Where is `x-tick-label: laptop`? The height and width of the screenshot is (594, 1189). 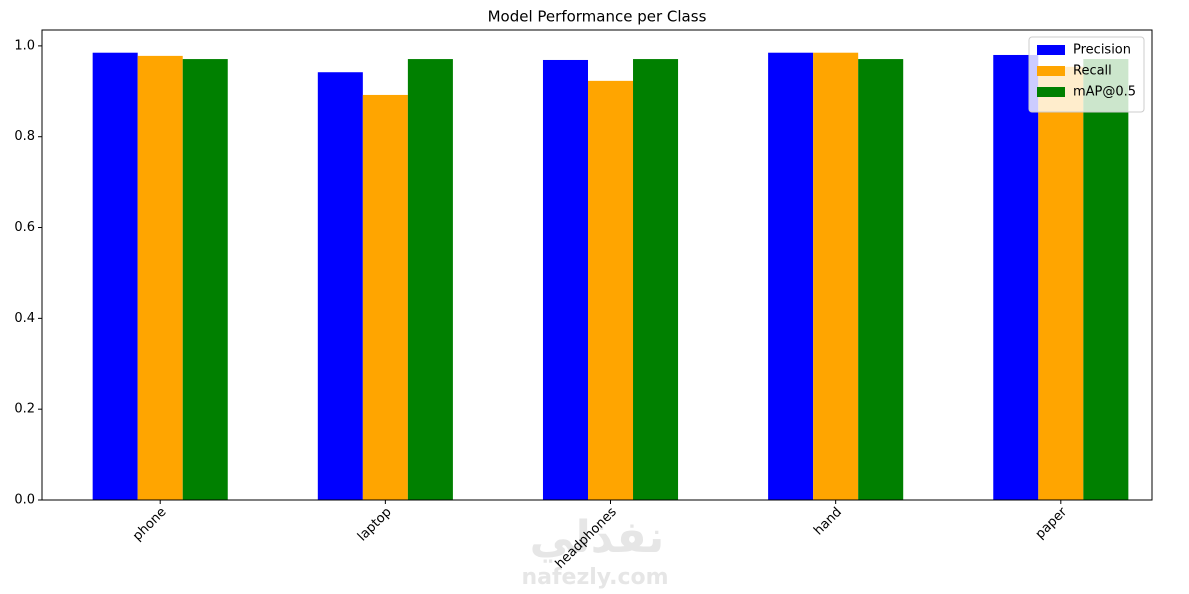
x-tick-label: laptop is located at coordinates (375, 525).